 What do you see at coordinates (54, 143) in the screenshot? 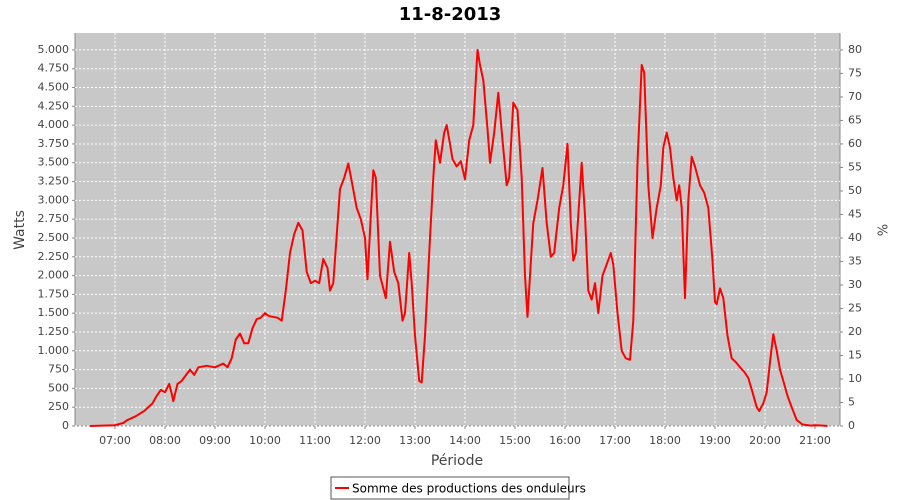
I see `y-tick-label: 3.750` at bounding box center [54, 143].